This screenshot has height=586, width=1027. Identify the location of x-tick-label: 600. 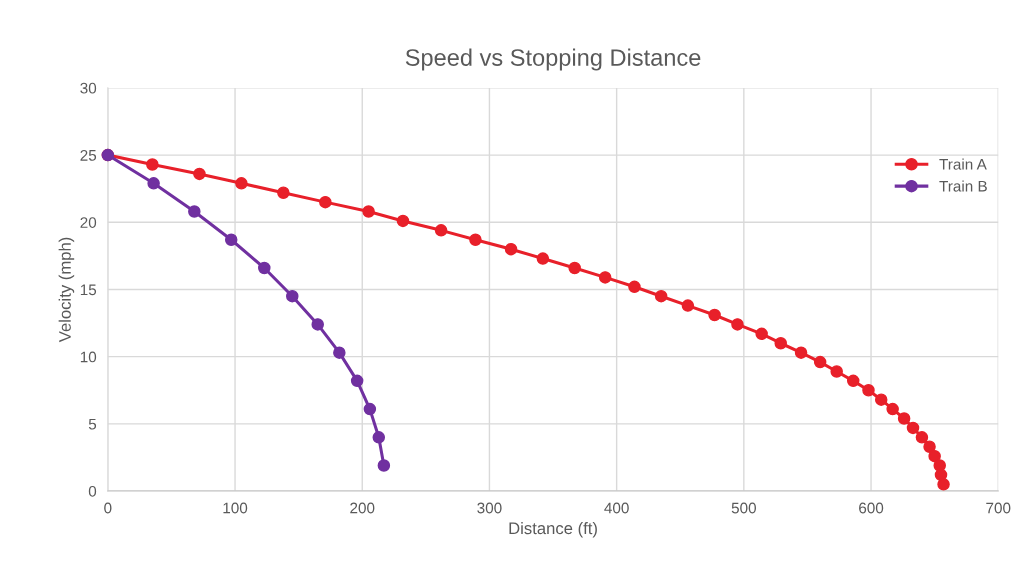
(871, 508).